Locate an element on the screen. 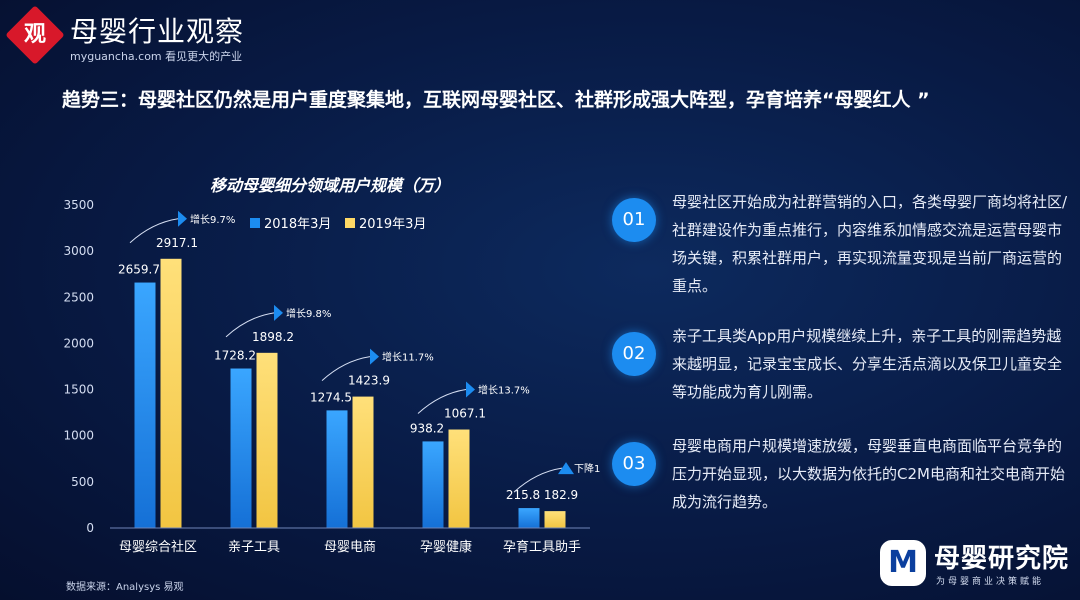 The width and height of the screenshot is (1080, 600). growth-label: 下降15.2% is located at coordinates (587, 468).